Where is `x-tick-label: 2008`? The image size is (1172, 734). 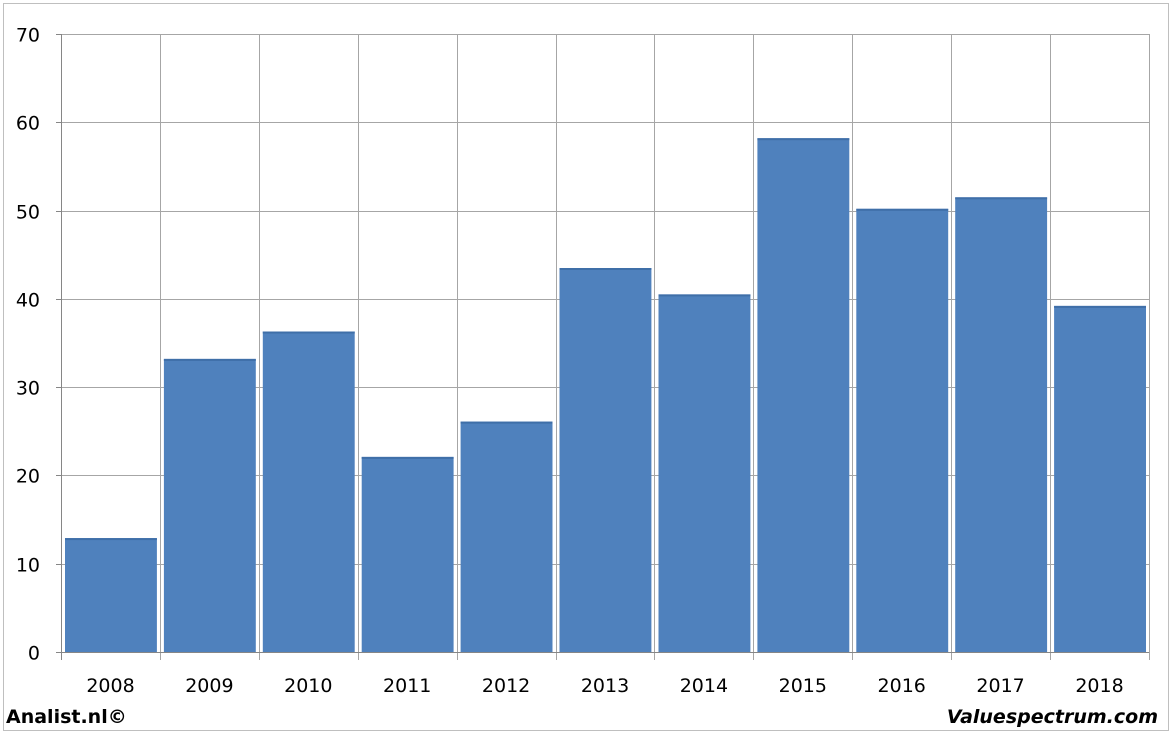
x-tick-label: 2008 is located at coordinates (110, 686).